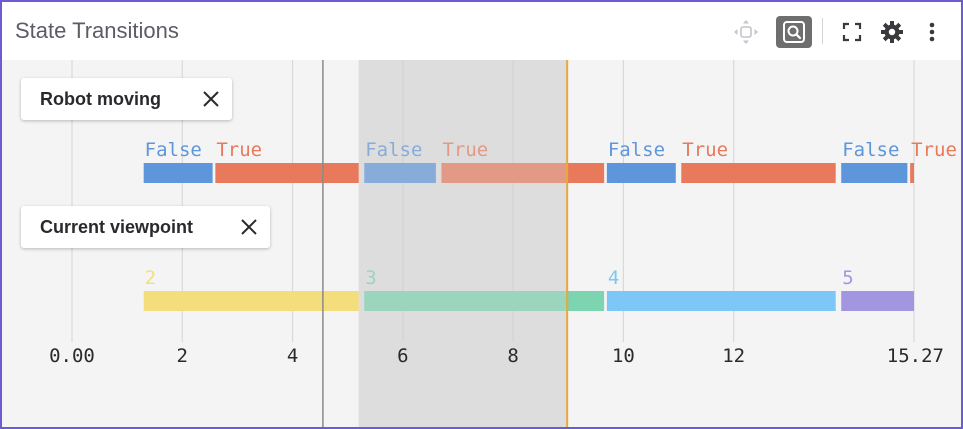 The width and height of the screenshot is (963, 429). I want to click on toolbar-divider, so click(822, 31).